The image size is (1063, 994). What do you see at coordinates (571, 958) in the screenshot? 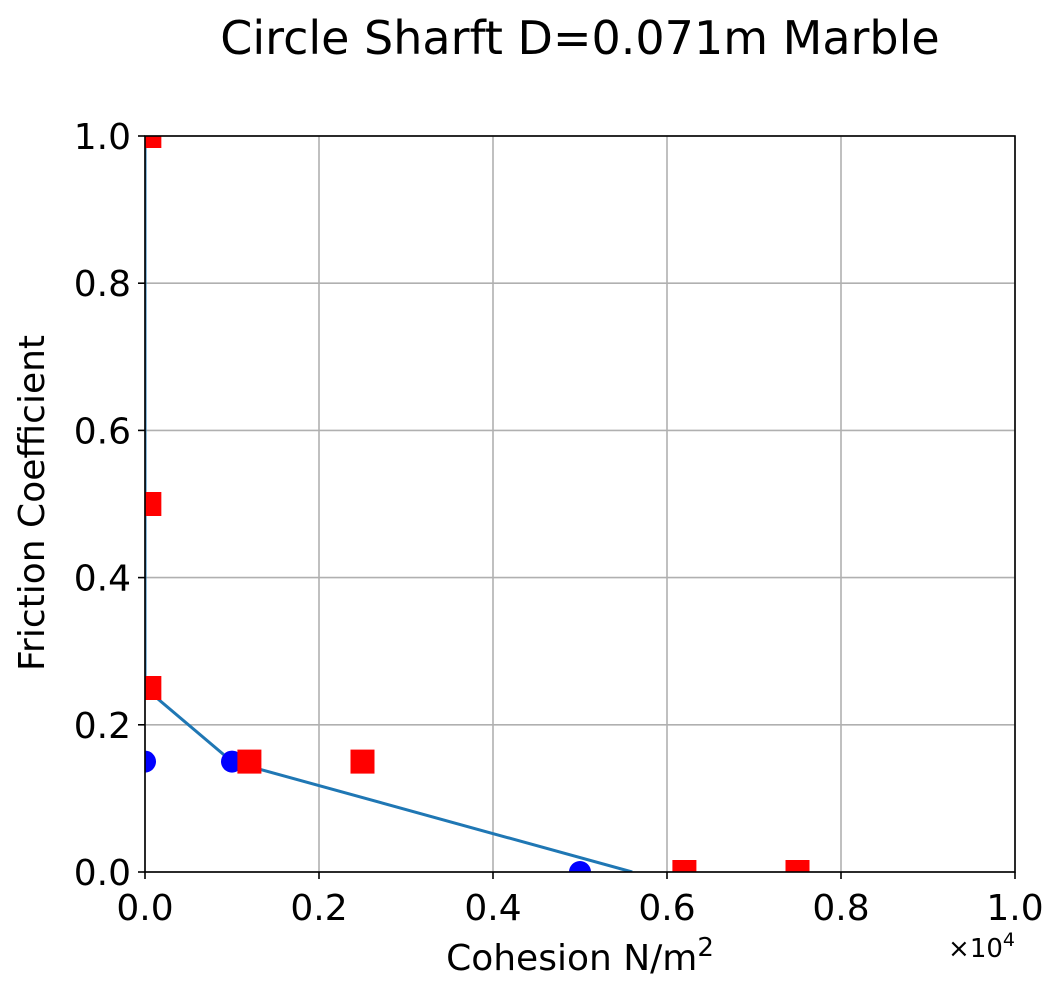
I see `x-axis-label-text: Cohesion N/m` at bounding box center [571, 958].